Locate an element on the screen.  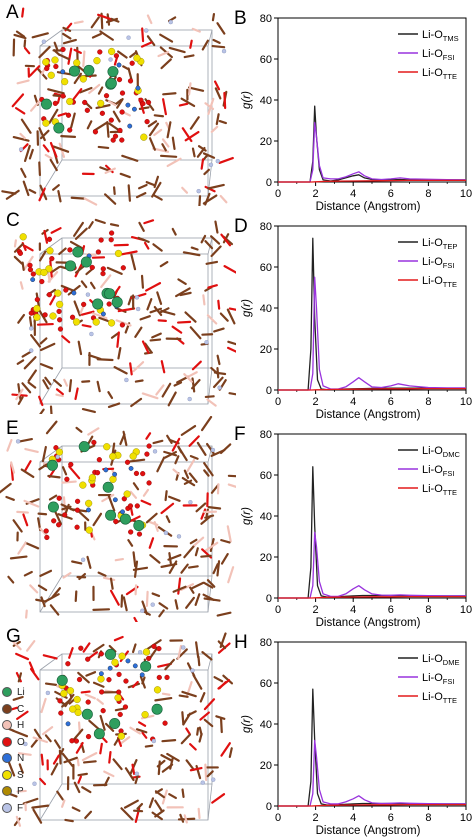
y-tick-label: 80 is located at coordinates (266, 227).